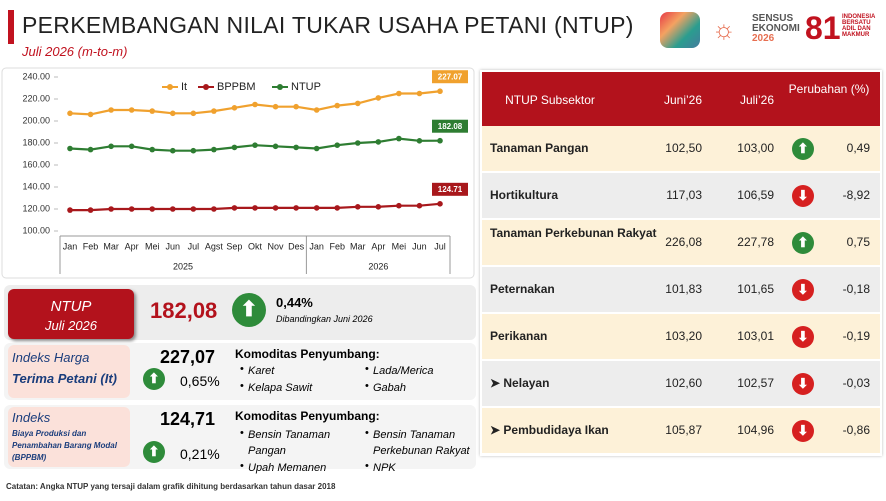 This screenshot has width=886, height=501. I want to click on table-cell: 226,08, so click(683, 242).